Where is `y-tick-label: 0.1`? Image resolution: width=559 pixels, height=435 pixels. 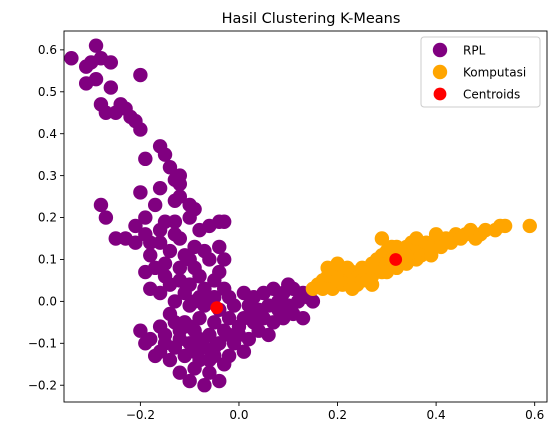
y-tick-label: 0.1 is located at coordinates (47, 260).